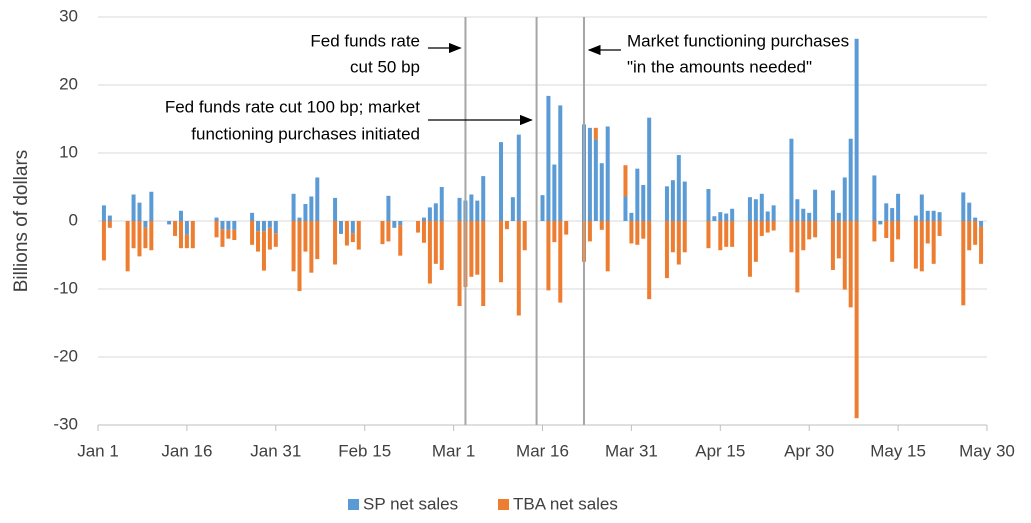 This screenshot has width=1031, height=523. Describe the element at coordinates (65, 355) in the screenshot. I see `y-tick-label: -20` at that location.